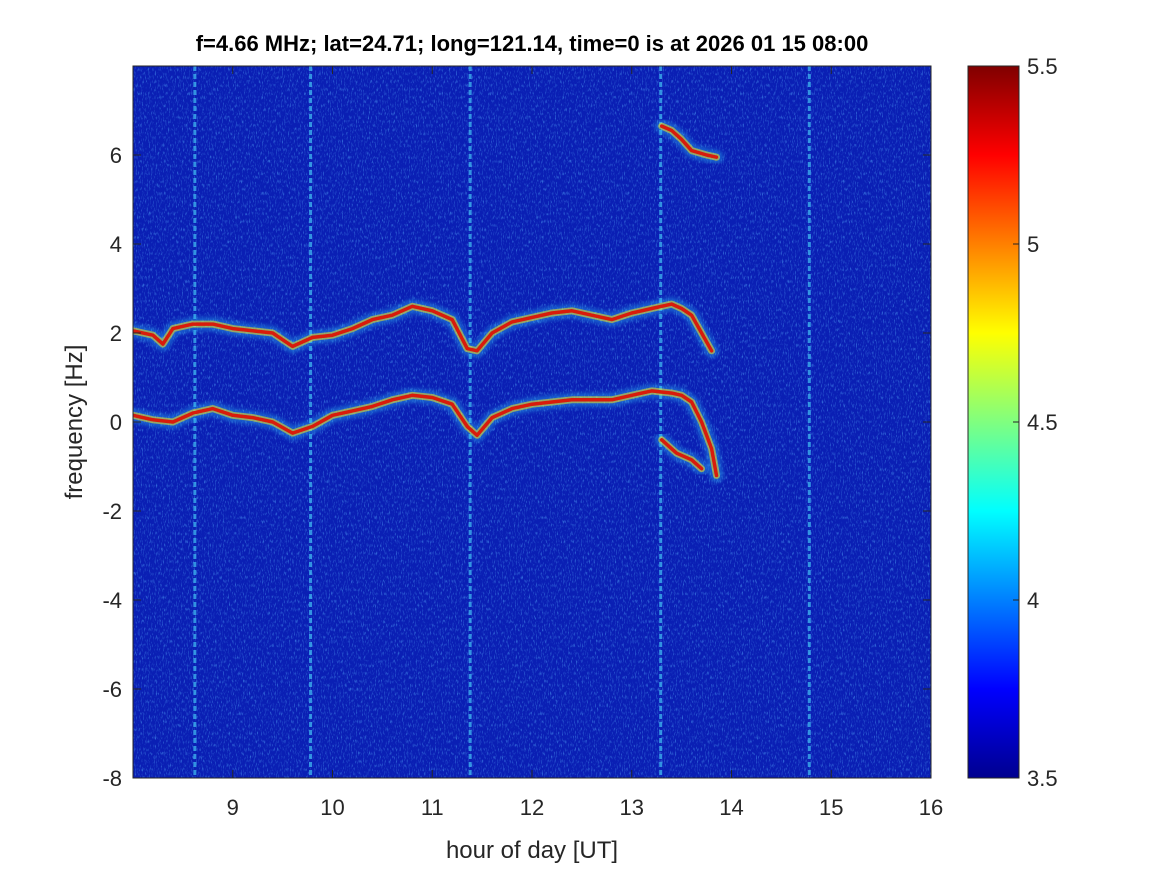 This screenshot has width=1167, height=875. I want to click on x-tick-label: 16, so click(931, 807).